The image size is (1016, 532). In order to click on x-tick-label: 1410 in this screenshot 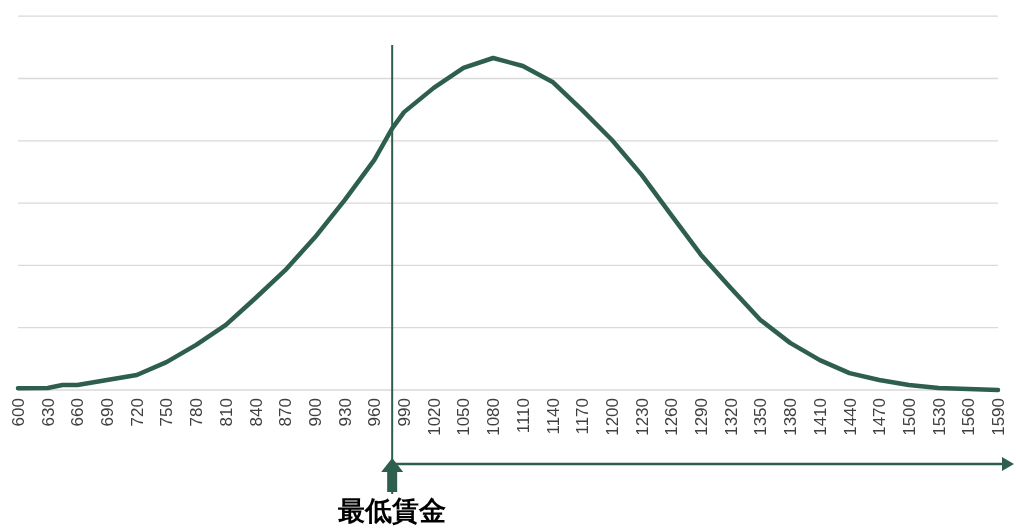, I will do `click(820, 417)`.